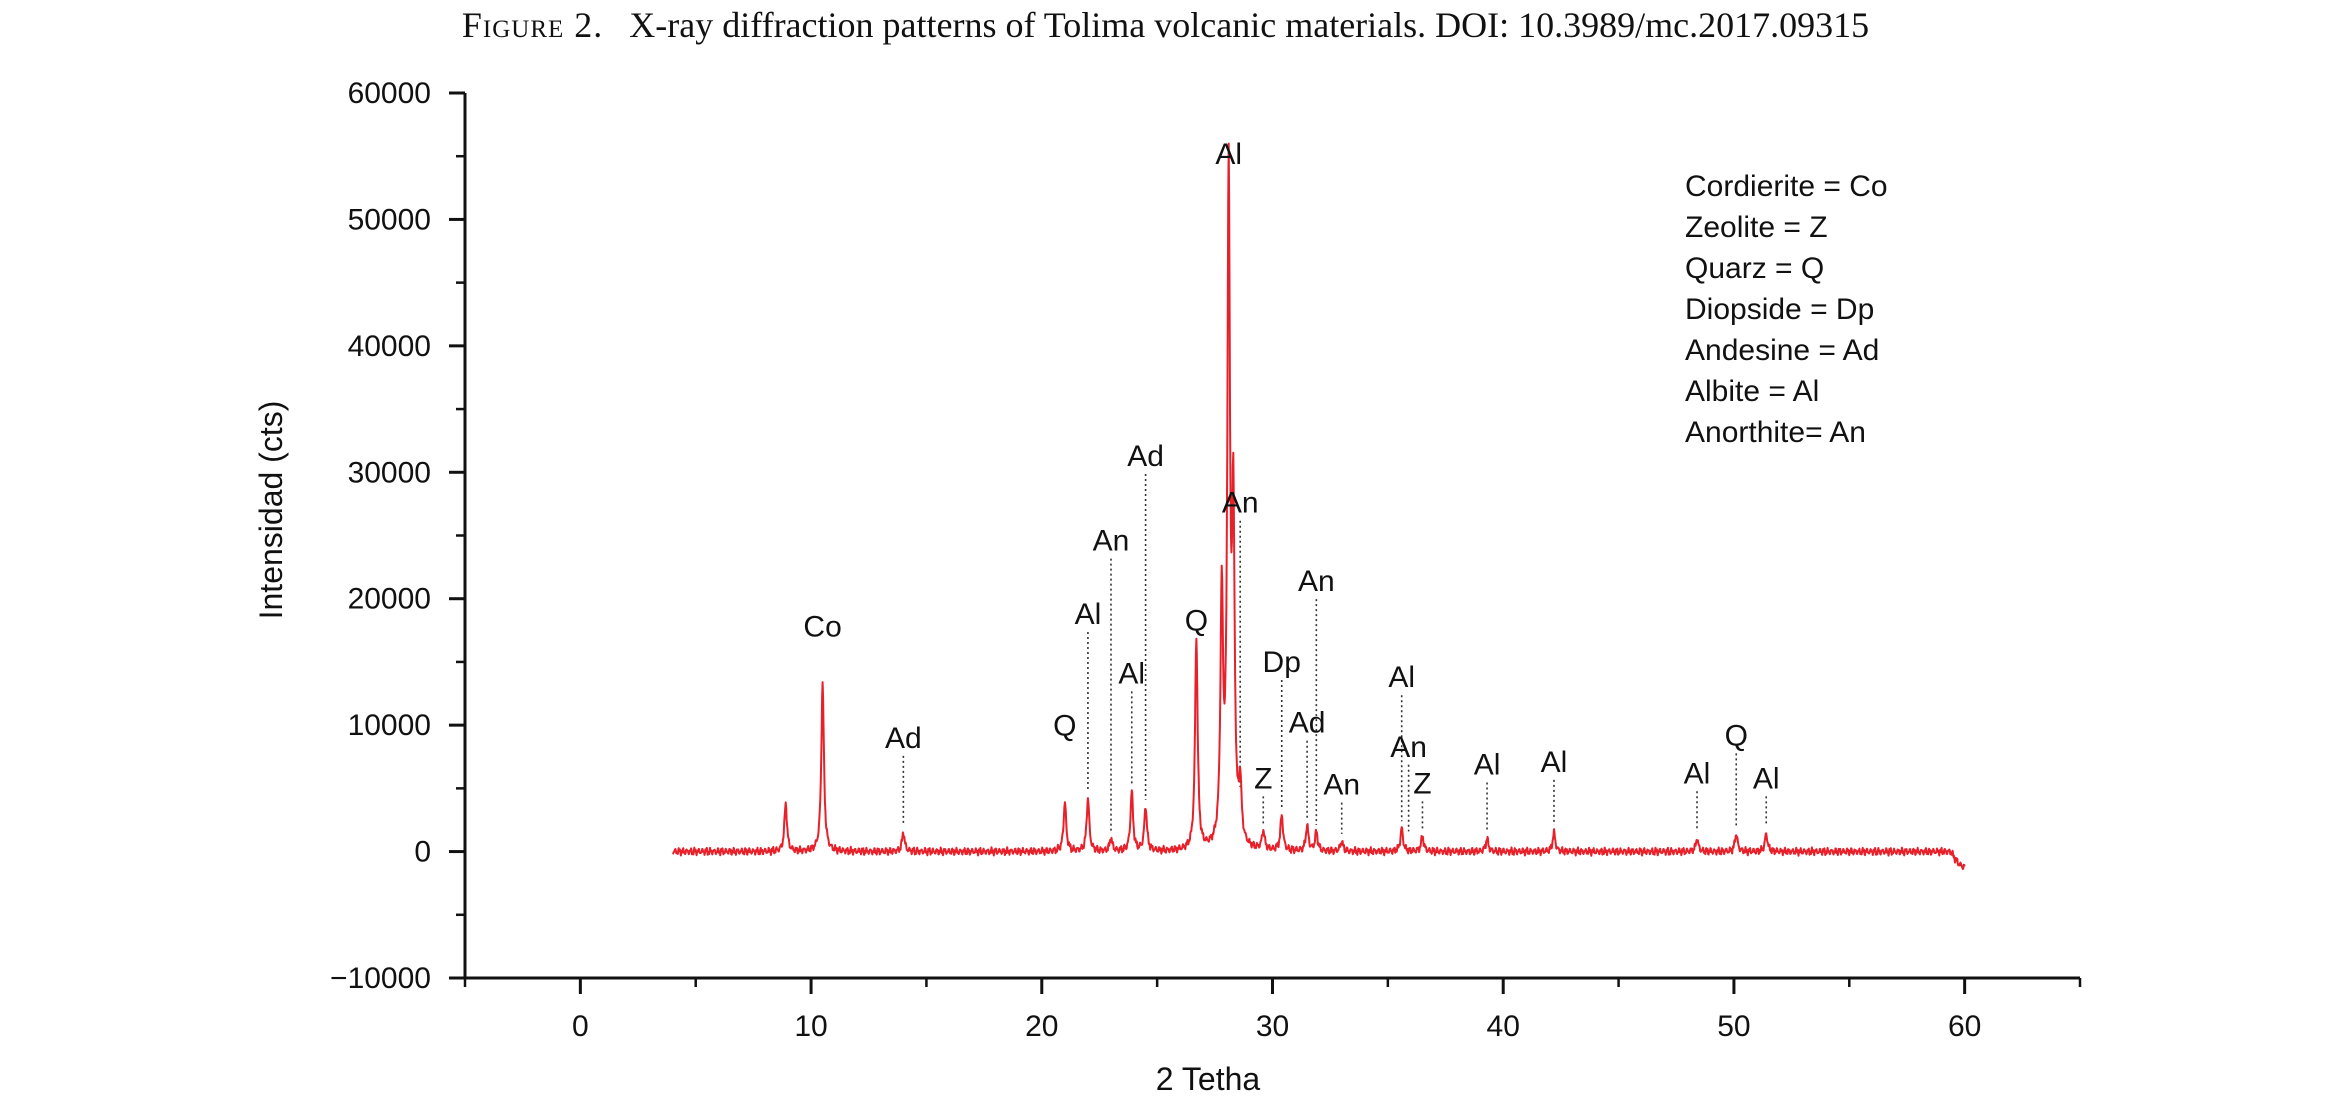 The width and height of the screenshot is (2331, 1100). I want to click on y-tick-label: 40000, so click(389, 346).